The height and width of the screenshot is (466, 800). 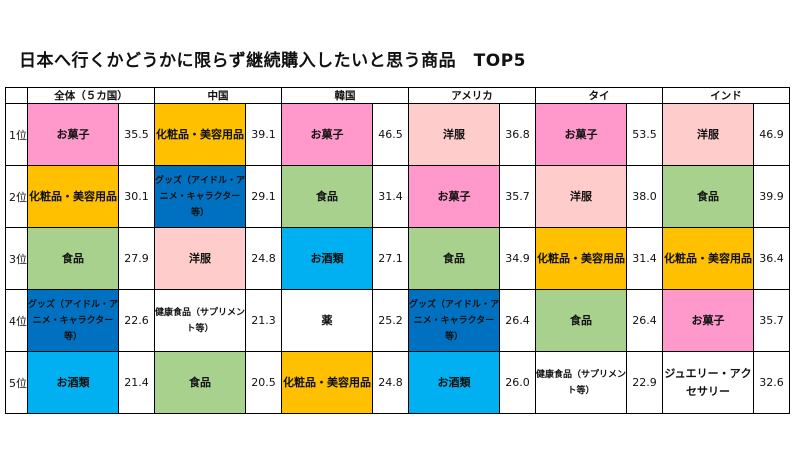 What do you see at coordinates (454, 320) in the screenshot?
I see `item-cell-usa: グッズ（アイドル・アニメ・キャラクター等）` at bounding box center [454, 320].